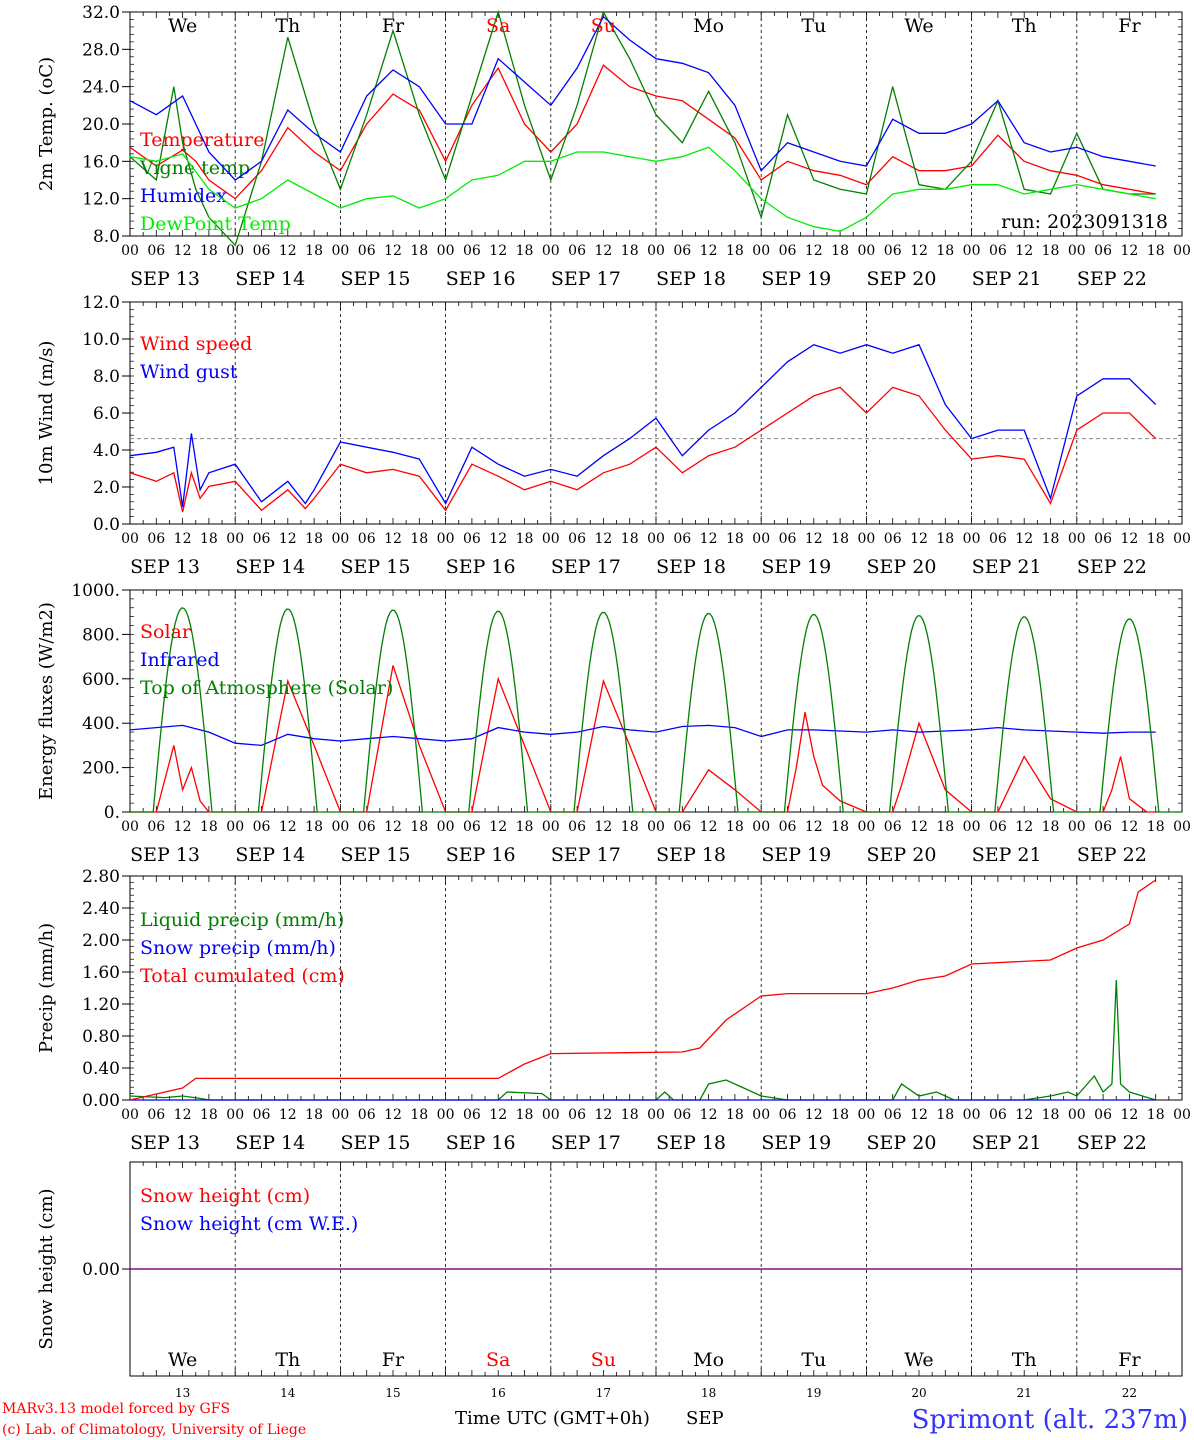  I want to click on legend-entry: Total cumulated (cm), so click(242, 976).